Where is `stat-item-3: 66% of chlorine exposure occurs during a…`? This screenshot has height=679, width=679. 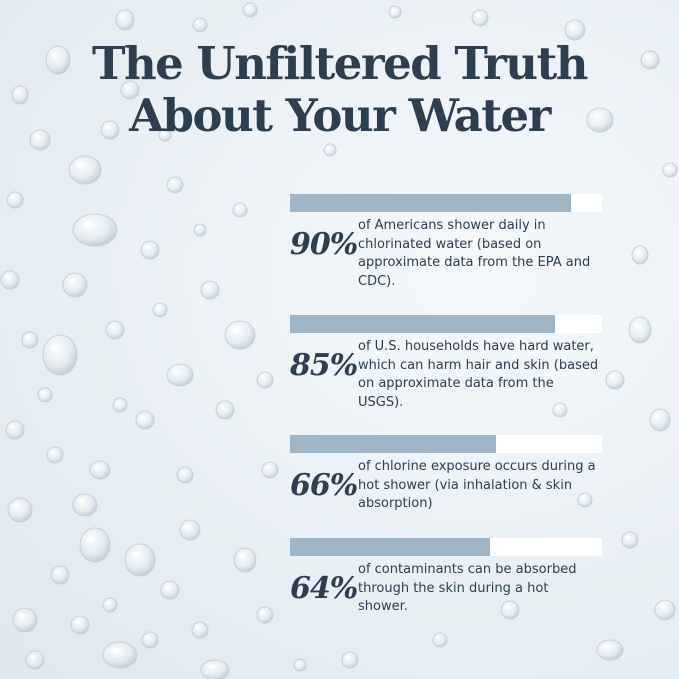 stat-item-3: 66% of chlorine exposure occurs during a… is located at coordinates (446, 474).